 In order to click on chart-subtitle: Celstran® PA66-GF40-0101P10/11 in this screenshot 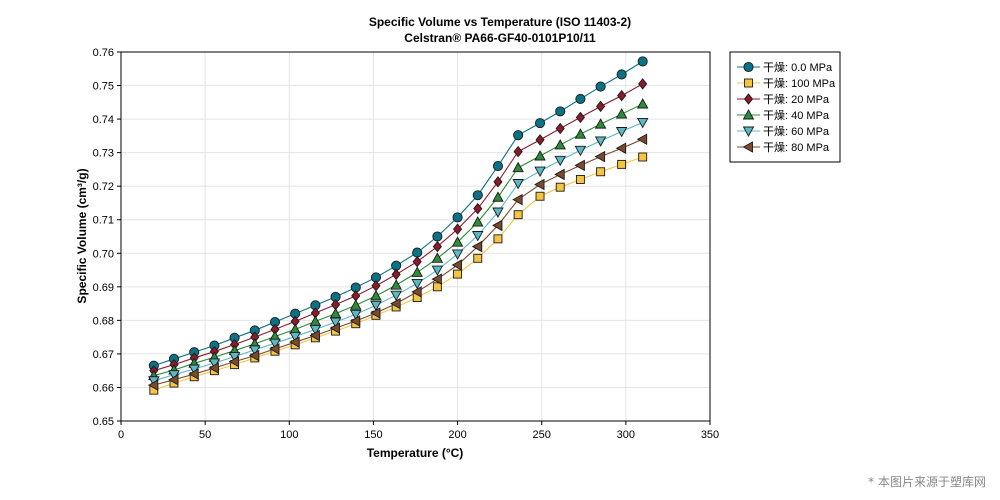, I will do `click(500, 38)`.